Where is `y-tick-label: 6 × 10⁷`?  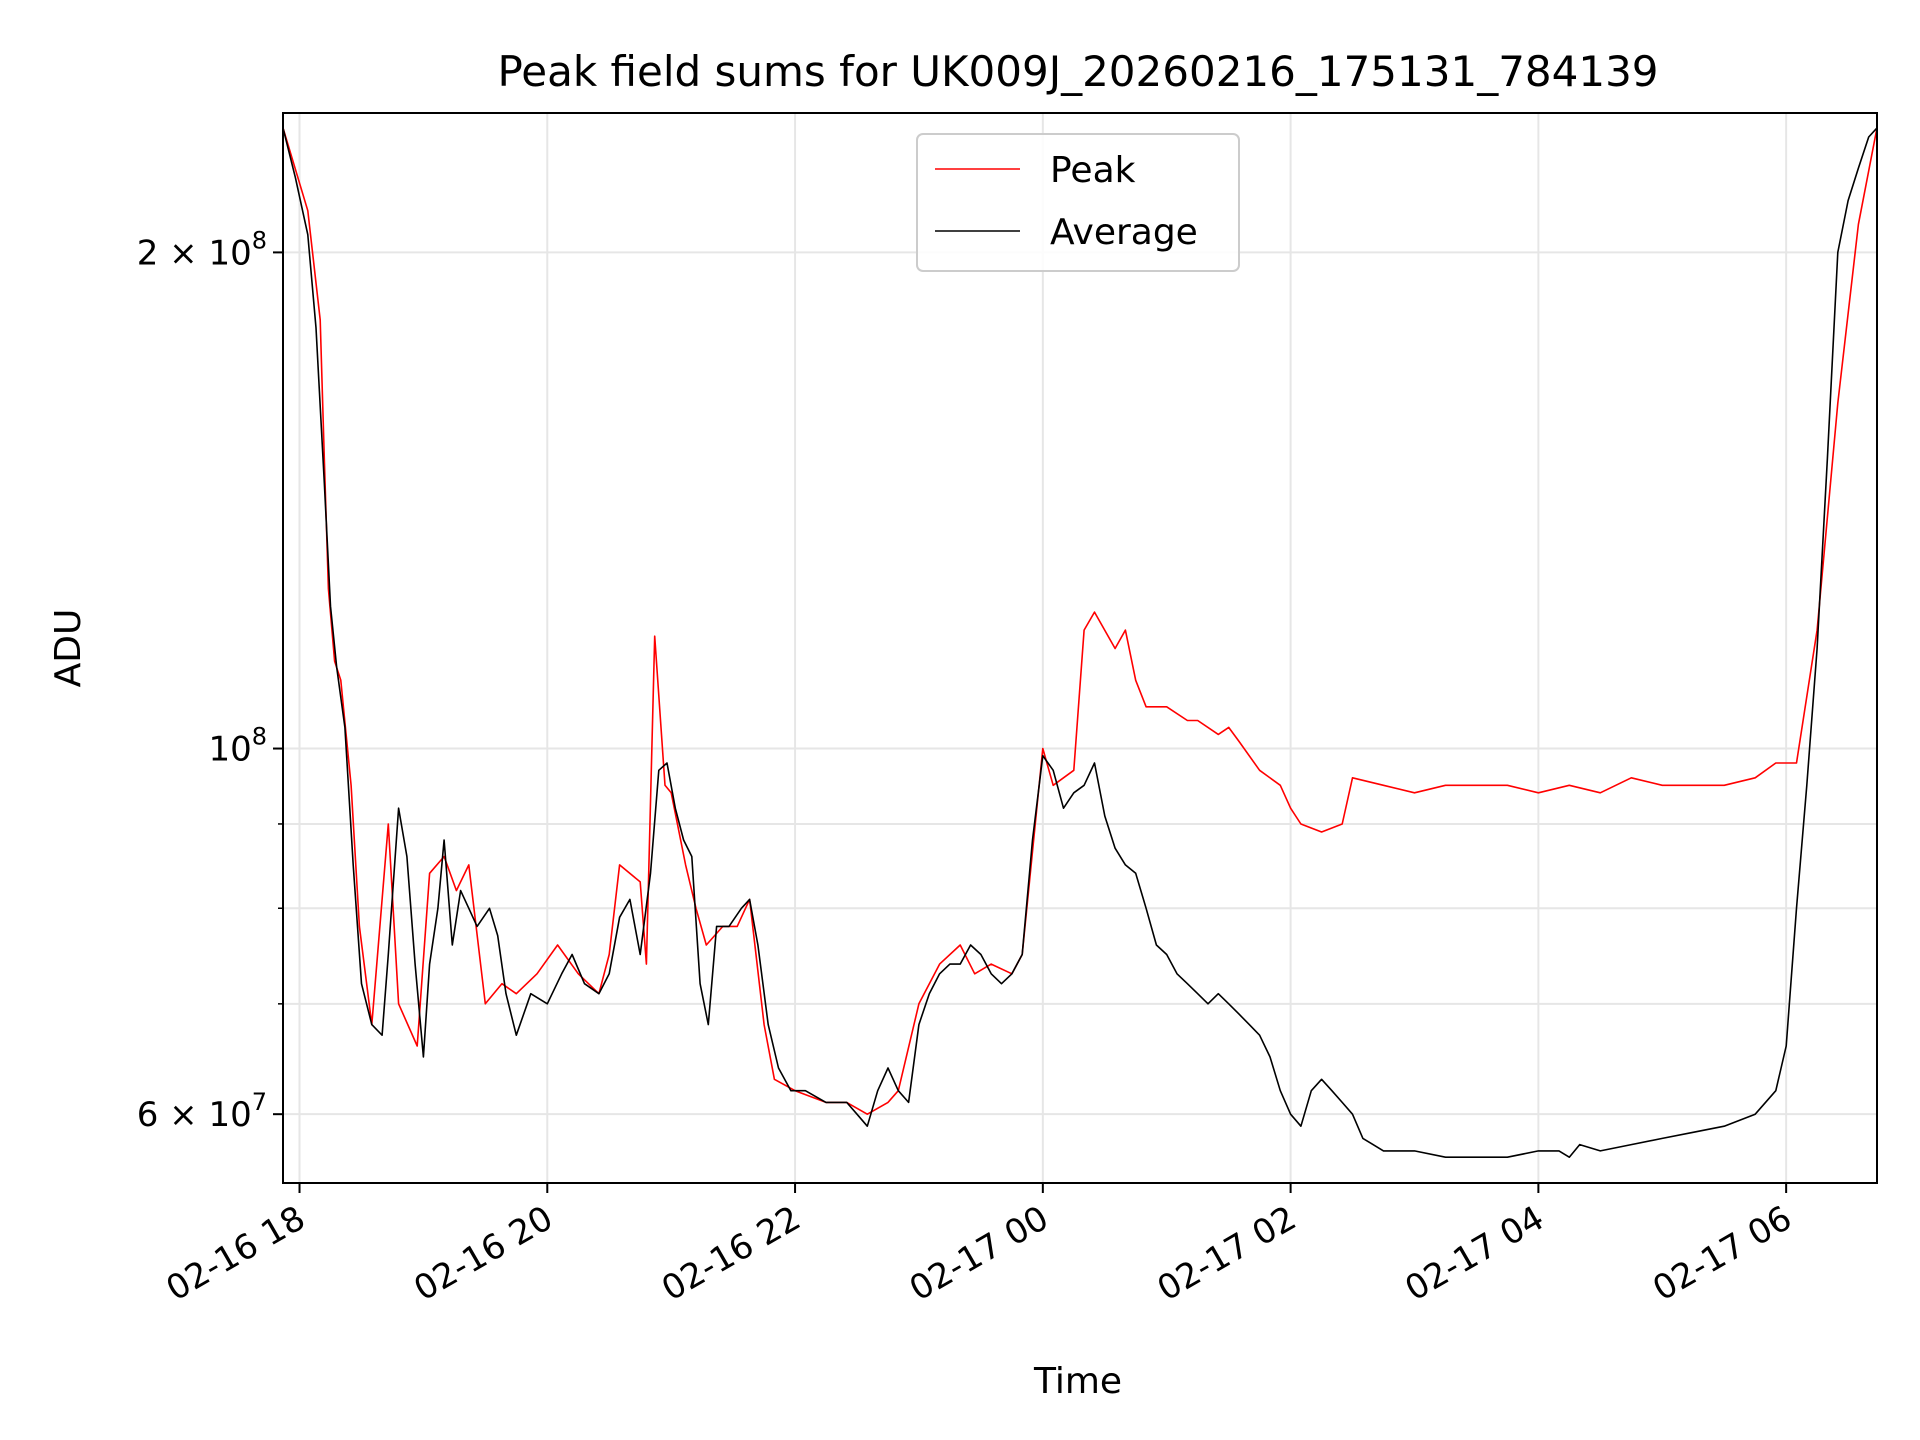
y-tick-label: 6 × 10⁷ is located at coordinates (202, 1111).